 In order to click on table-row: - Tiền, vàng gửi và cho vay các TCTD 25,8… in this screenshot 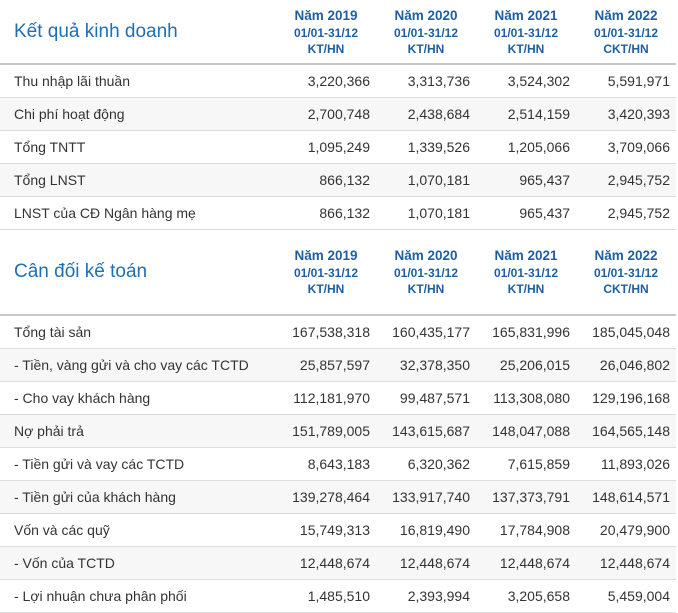, I will do `click(338, 365)`.